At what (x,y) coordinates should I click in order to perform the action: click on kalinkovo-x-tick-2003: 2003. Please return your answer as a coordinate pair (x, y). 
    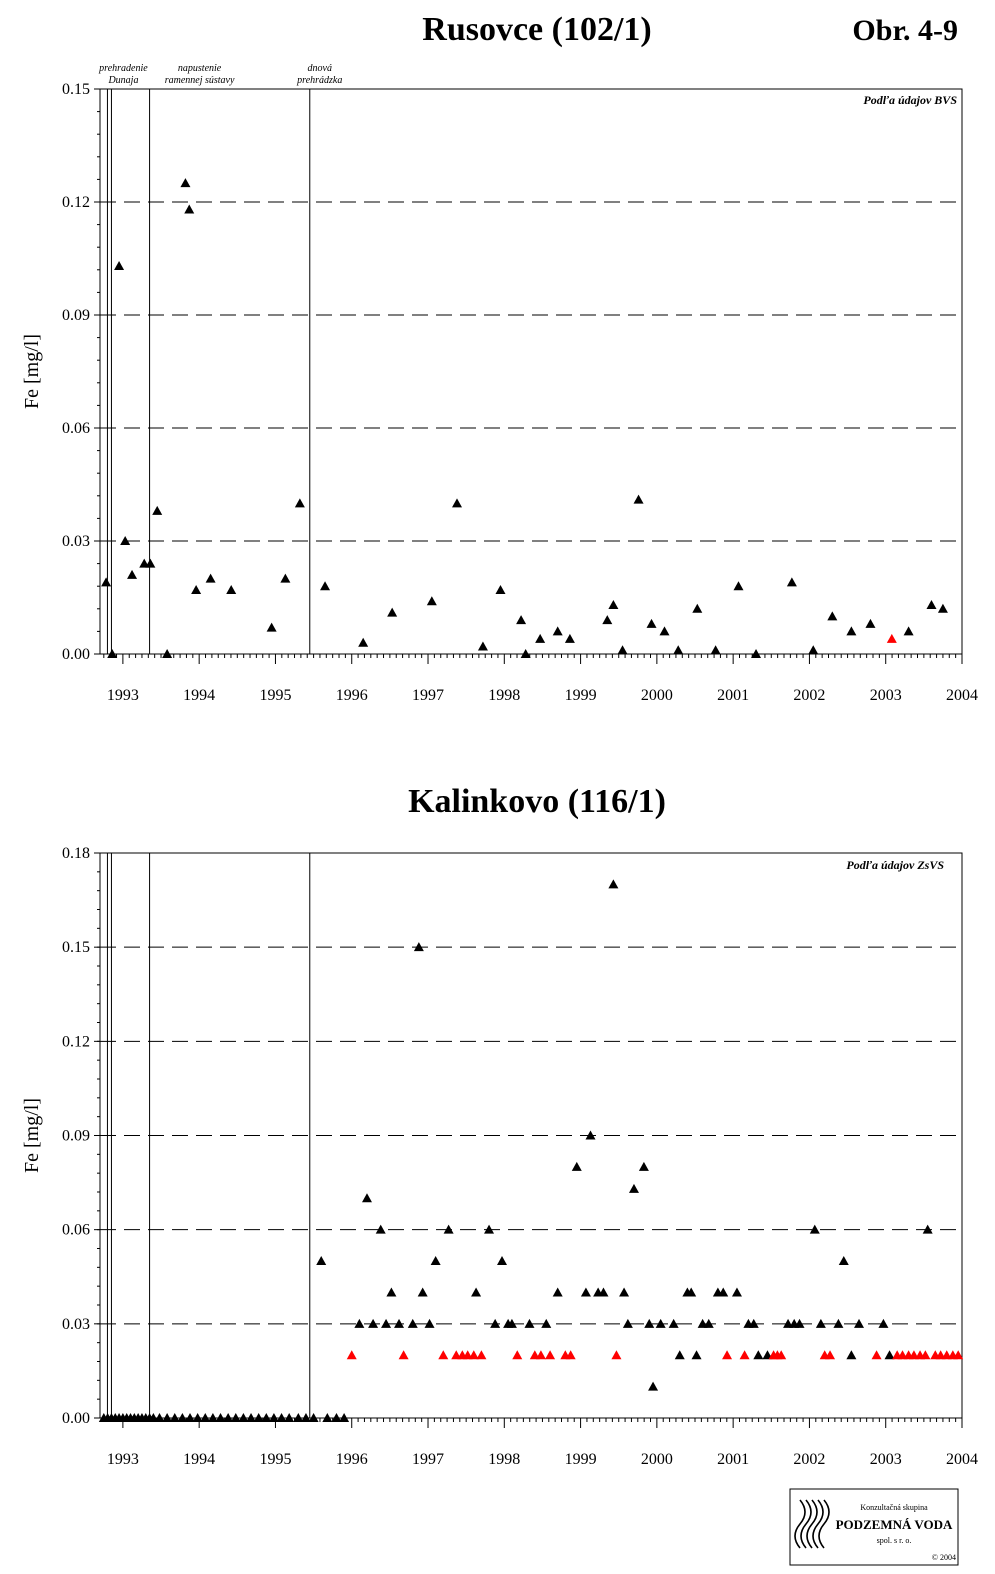
    Looking at the image, I should click on (886, 1459).